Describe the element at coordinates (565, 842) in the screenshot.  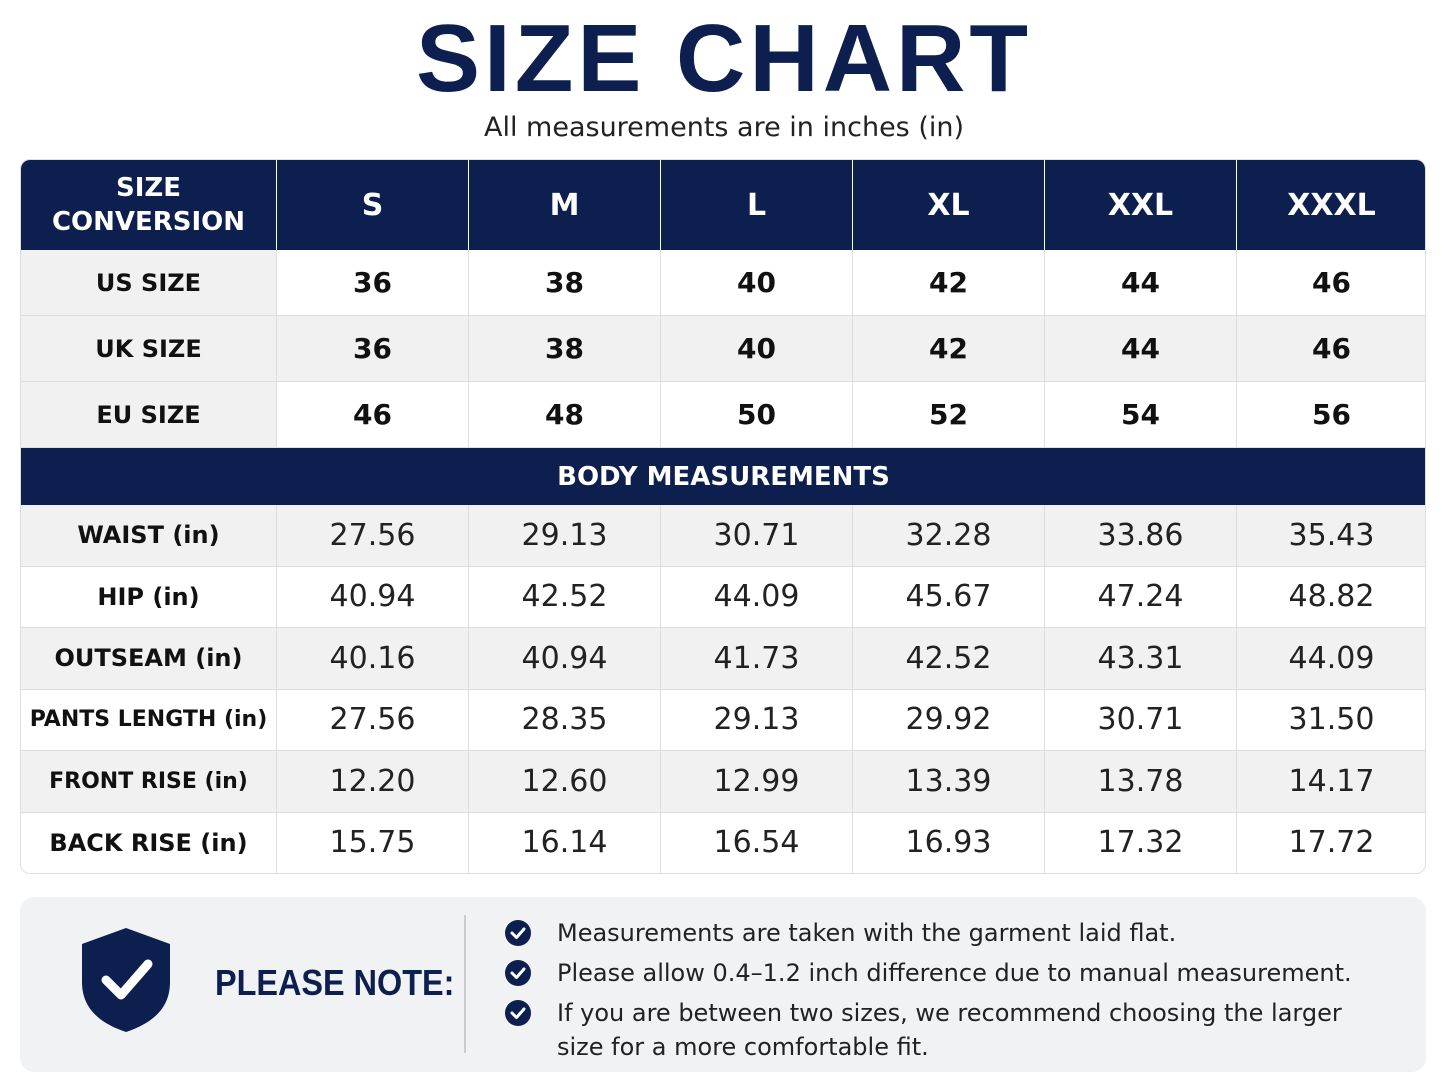
I see `cell-value: 16.14` at that location.